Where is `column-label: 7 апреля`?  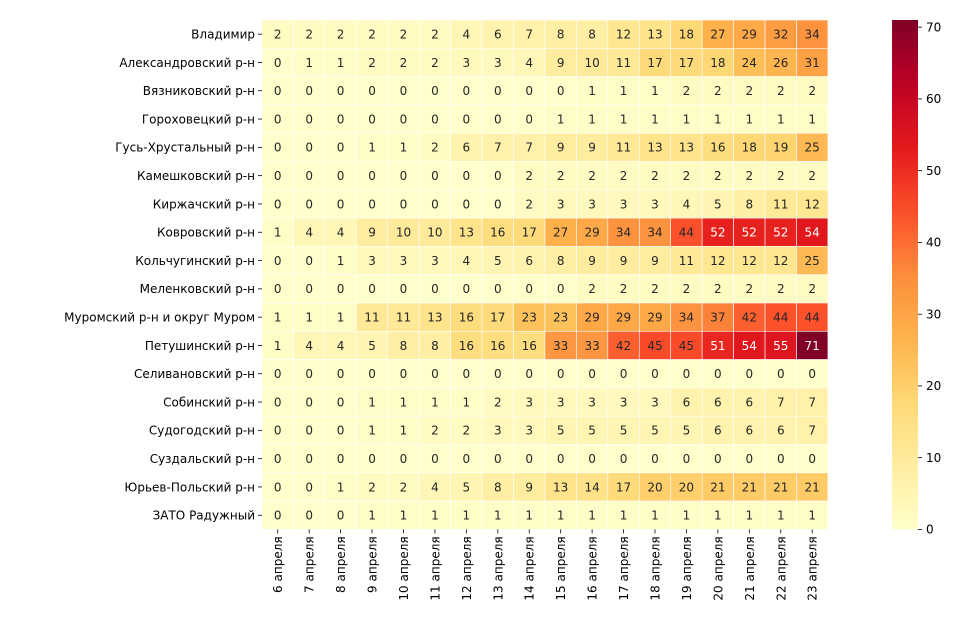 column-label: 7 апреля is located at coordinates (310, 564).